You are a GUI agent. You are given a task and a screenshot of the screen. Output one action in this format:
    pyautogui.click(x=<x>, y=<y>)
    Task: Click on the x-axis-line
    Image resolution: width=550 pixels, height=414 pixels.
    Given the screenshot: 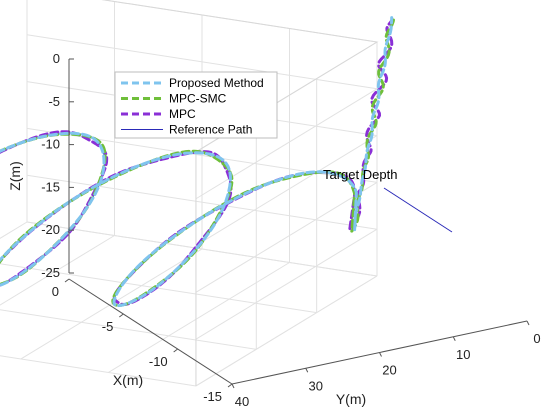 What is the action you would take?
    pyautogui.click(x=150, y=331)
    